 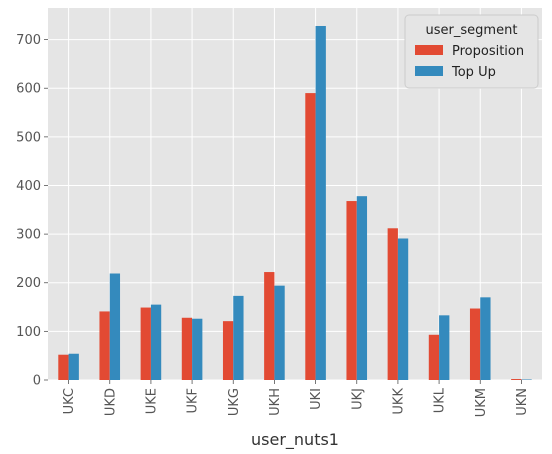 What do you see at coordinates (145, 343) in the screenshot?
I see `bar-proposition-uke` at bounding box center [145, 343].